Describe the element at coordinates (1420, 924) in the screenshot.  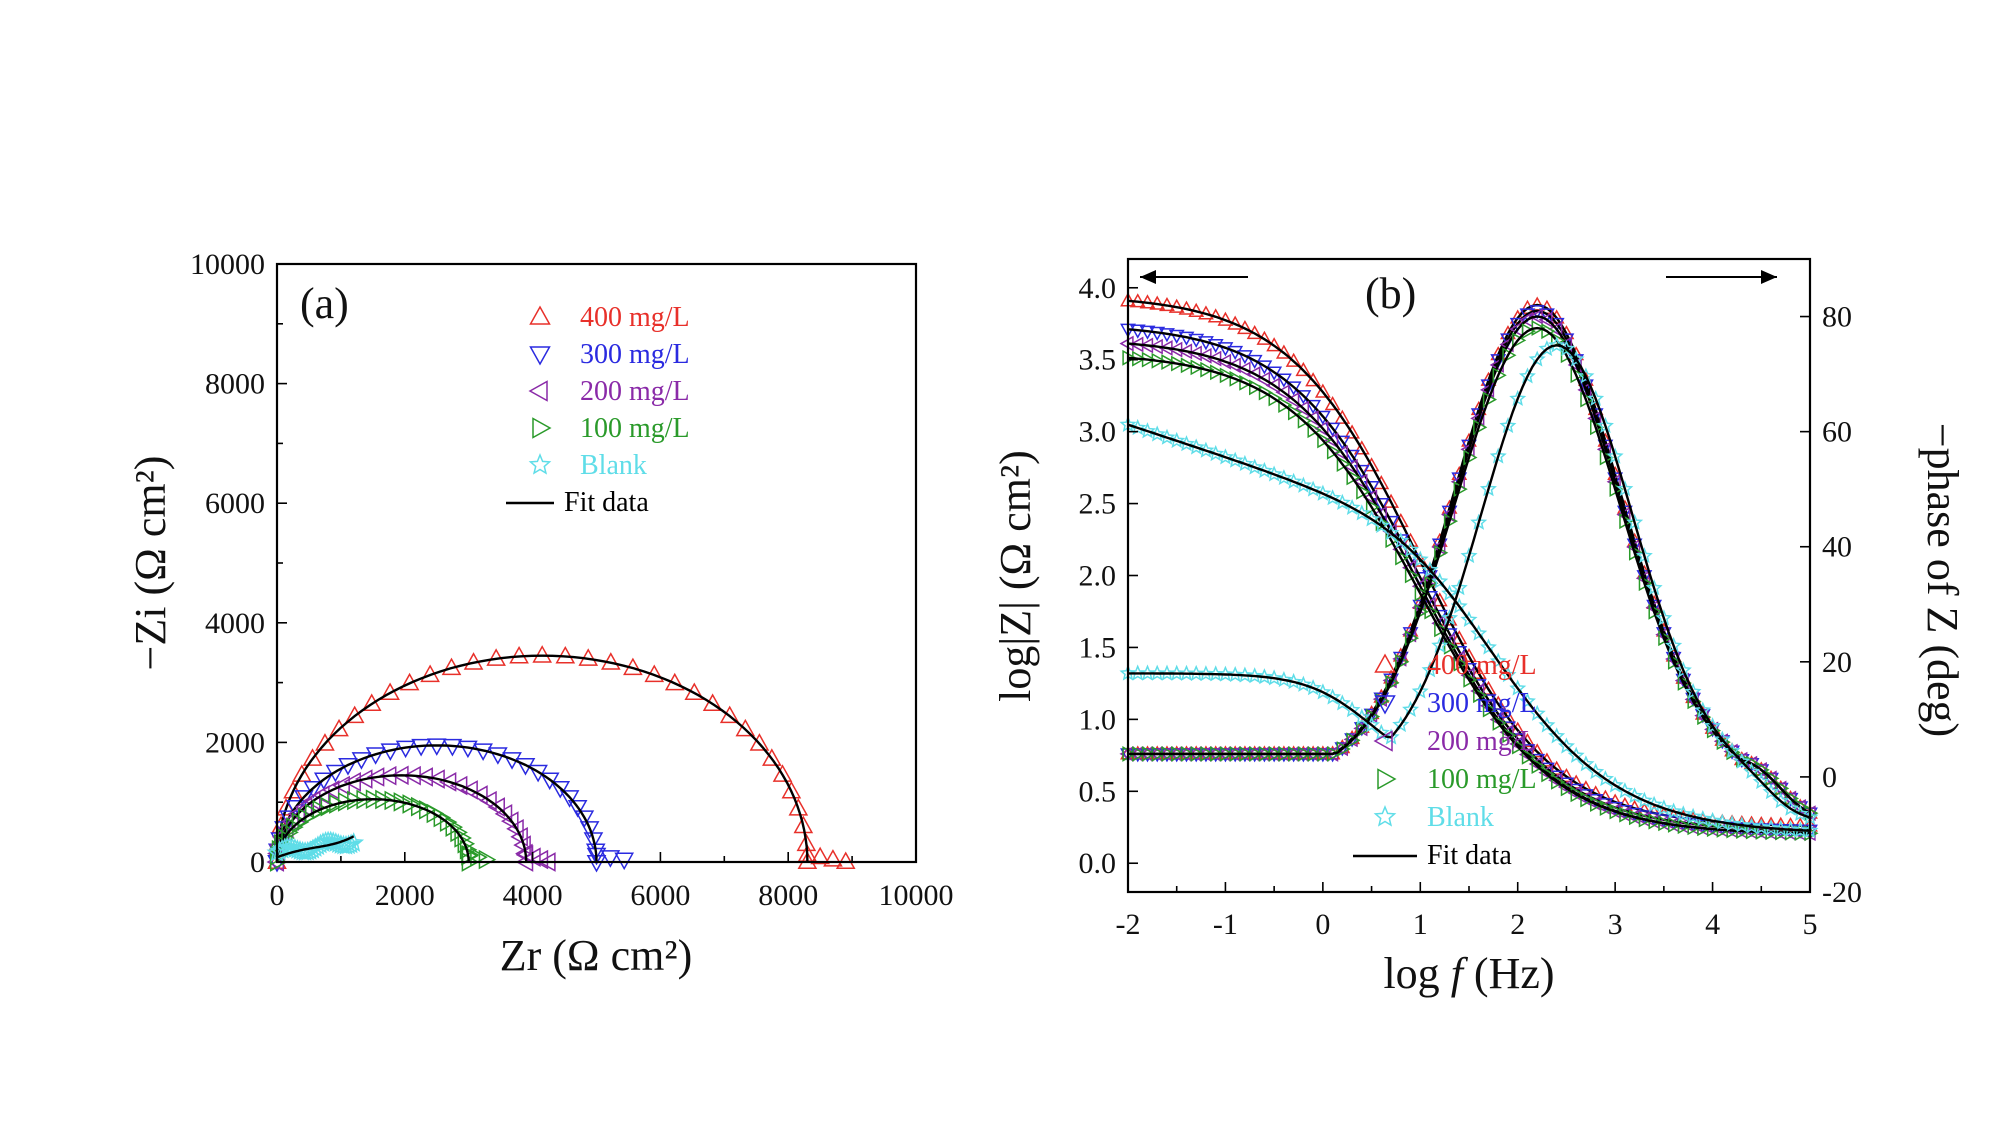
I see `x-tick-label: 1` at that location.